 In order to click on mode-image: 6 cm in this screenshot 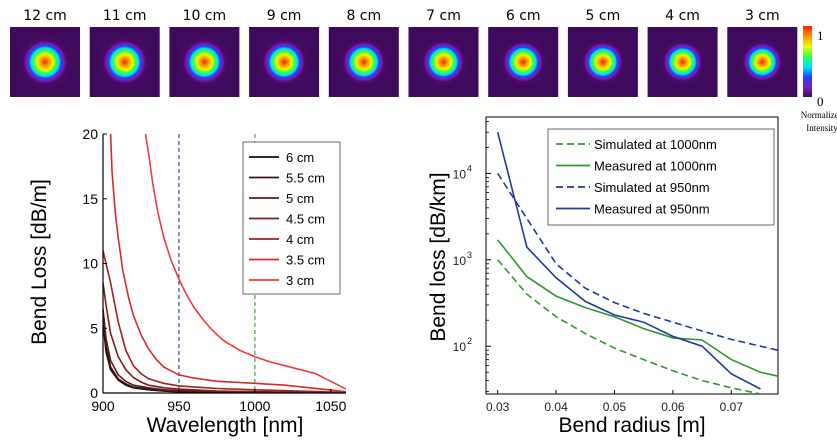, I will do `click(523, 52)`.